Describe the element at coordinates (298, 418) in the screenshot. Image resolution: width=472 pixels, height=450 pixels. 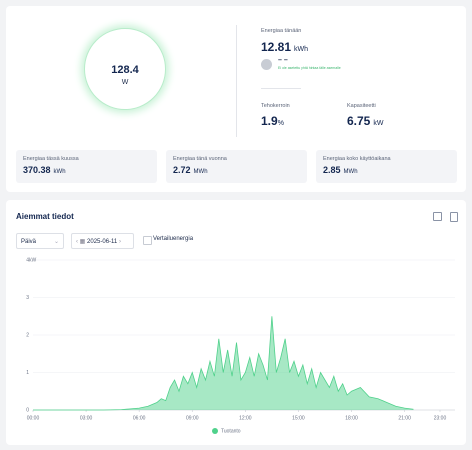
I see `x-tick-label: 15:00` at that location.